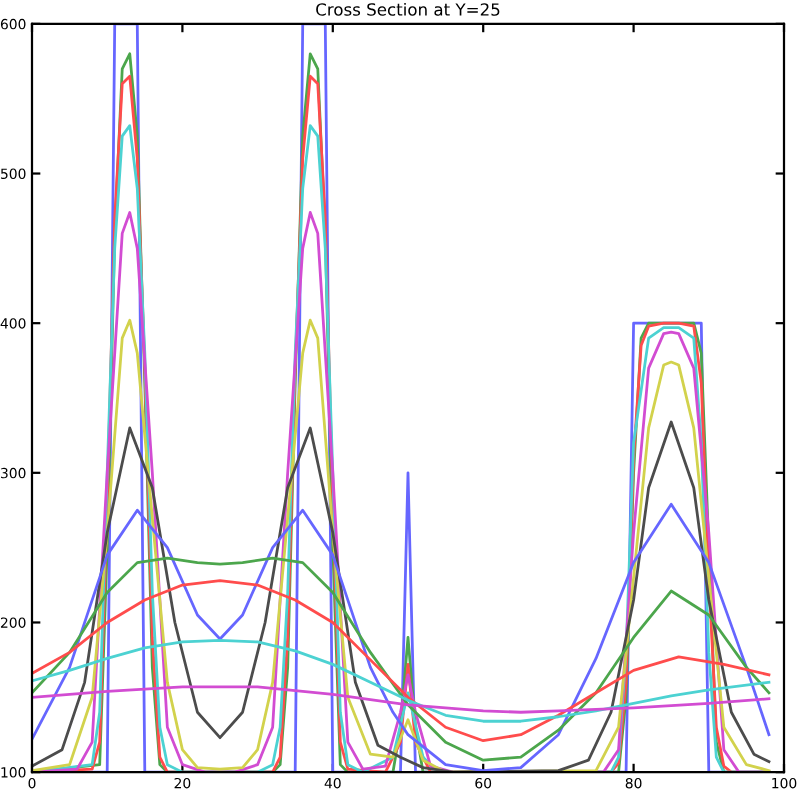  I want to click on chart-title: Cross Section at Y=25, so click(408, 9).